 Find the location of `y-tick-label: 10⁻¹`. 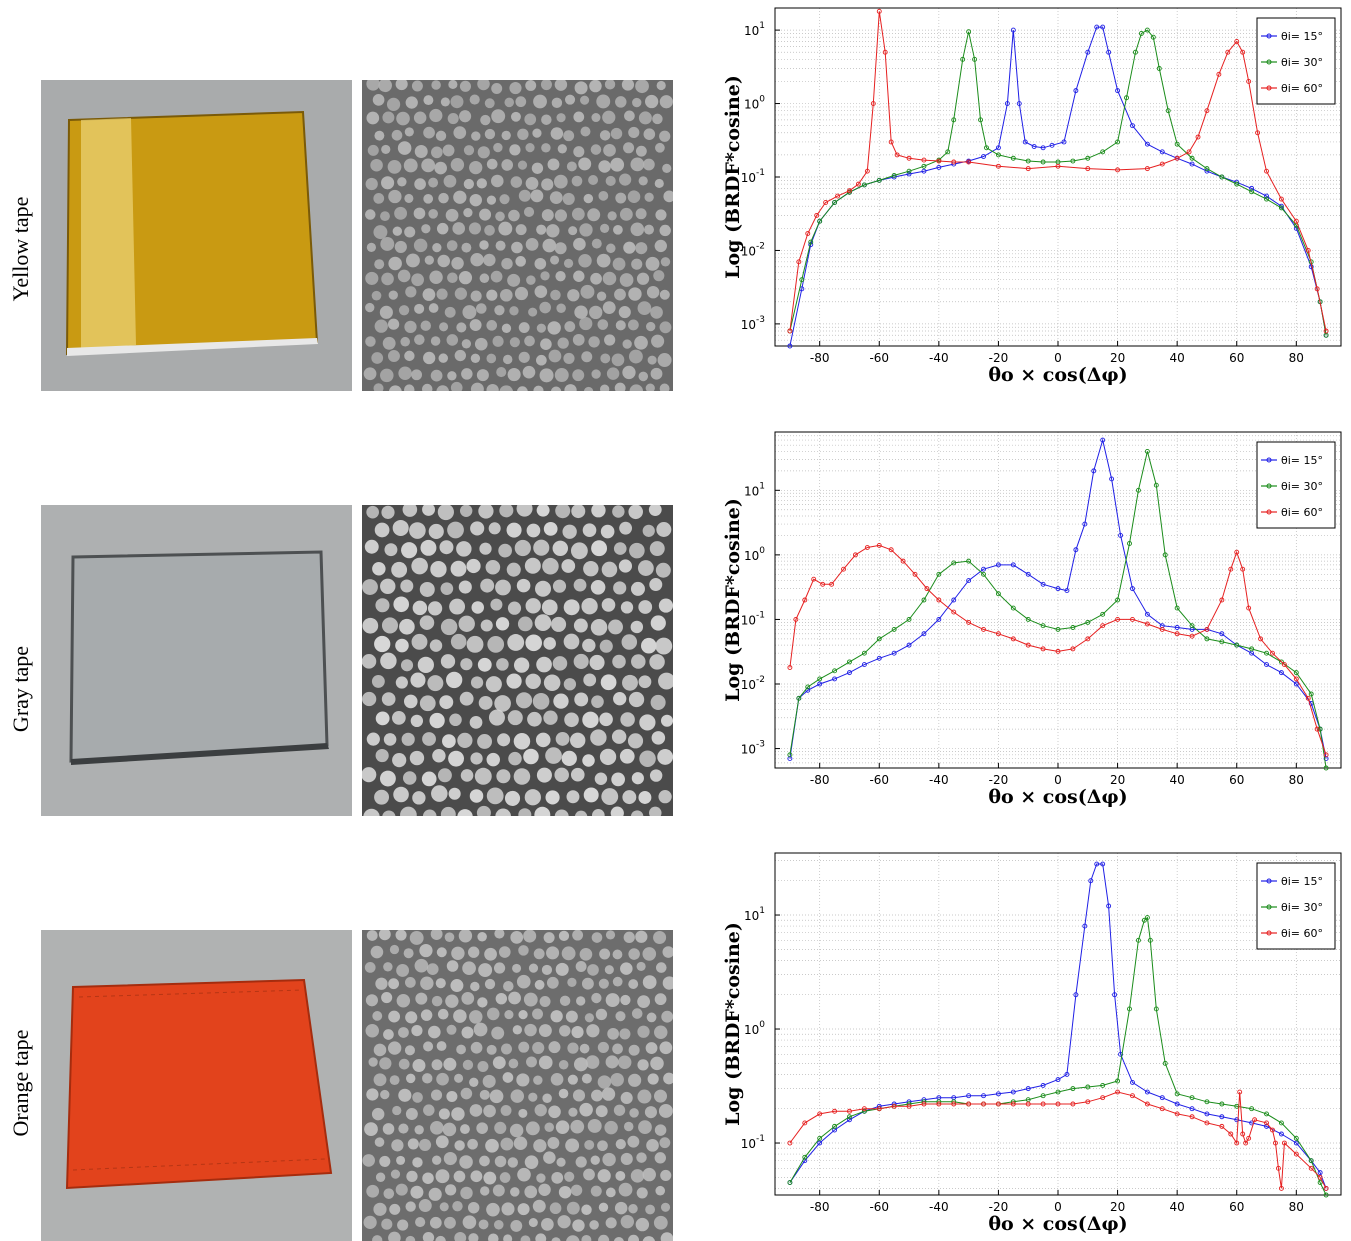

y-tick-label: 10⁻¹ is located at coordinates (753, 618).